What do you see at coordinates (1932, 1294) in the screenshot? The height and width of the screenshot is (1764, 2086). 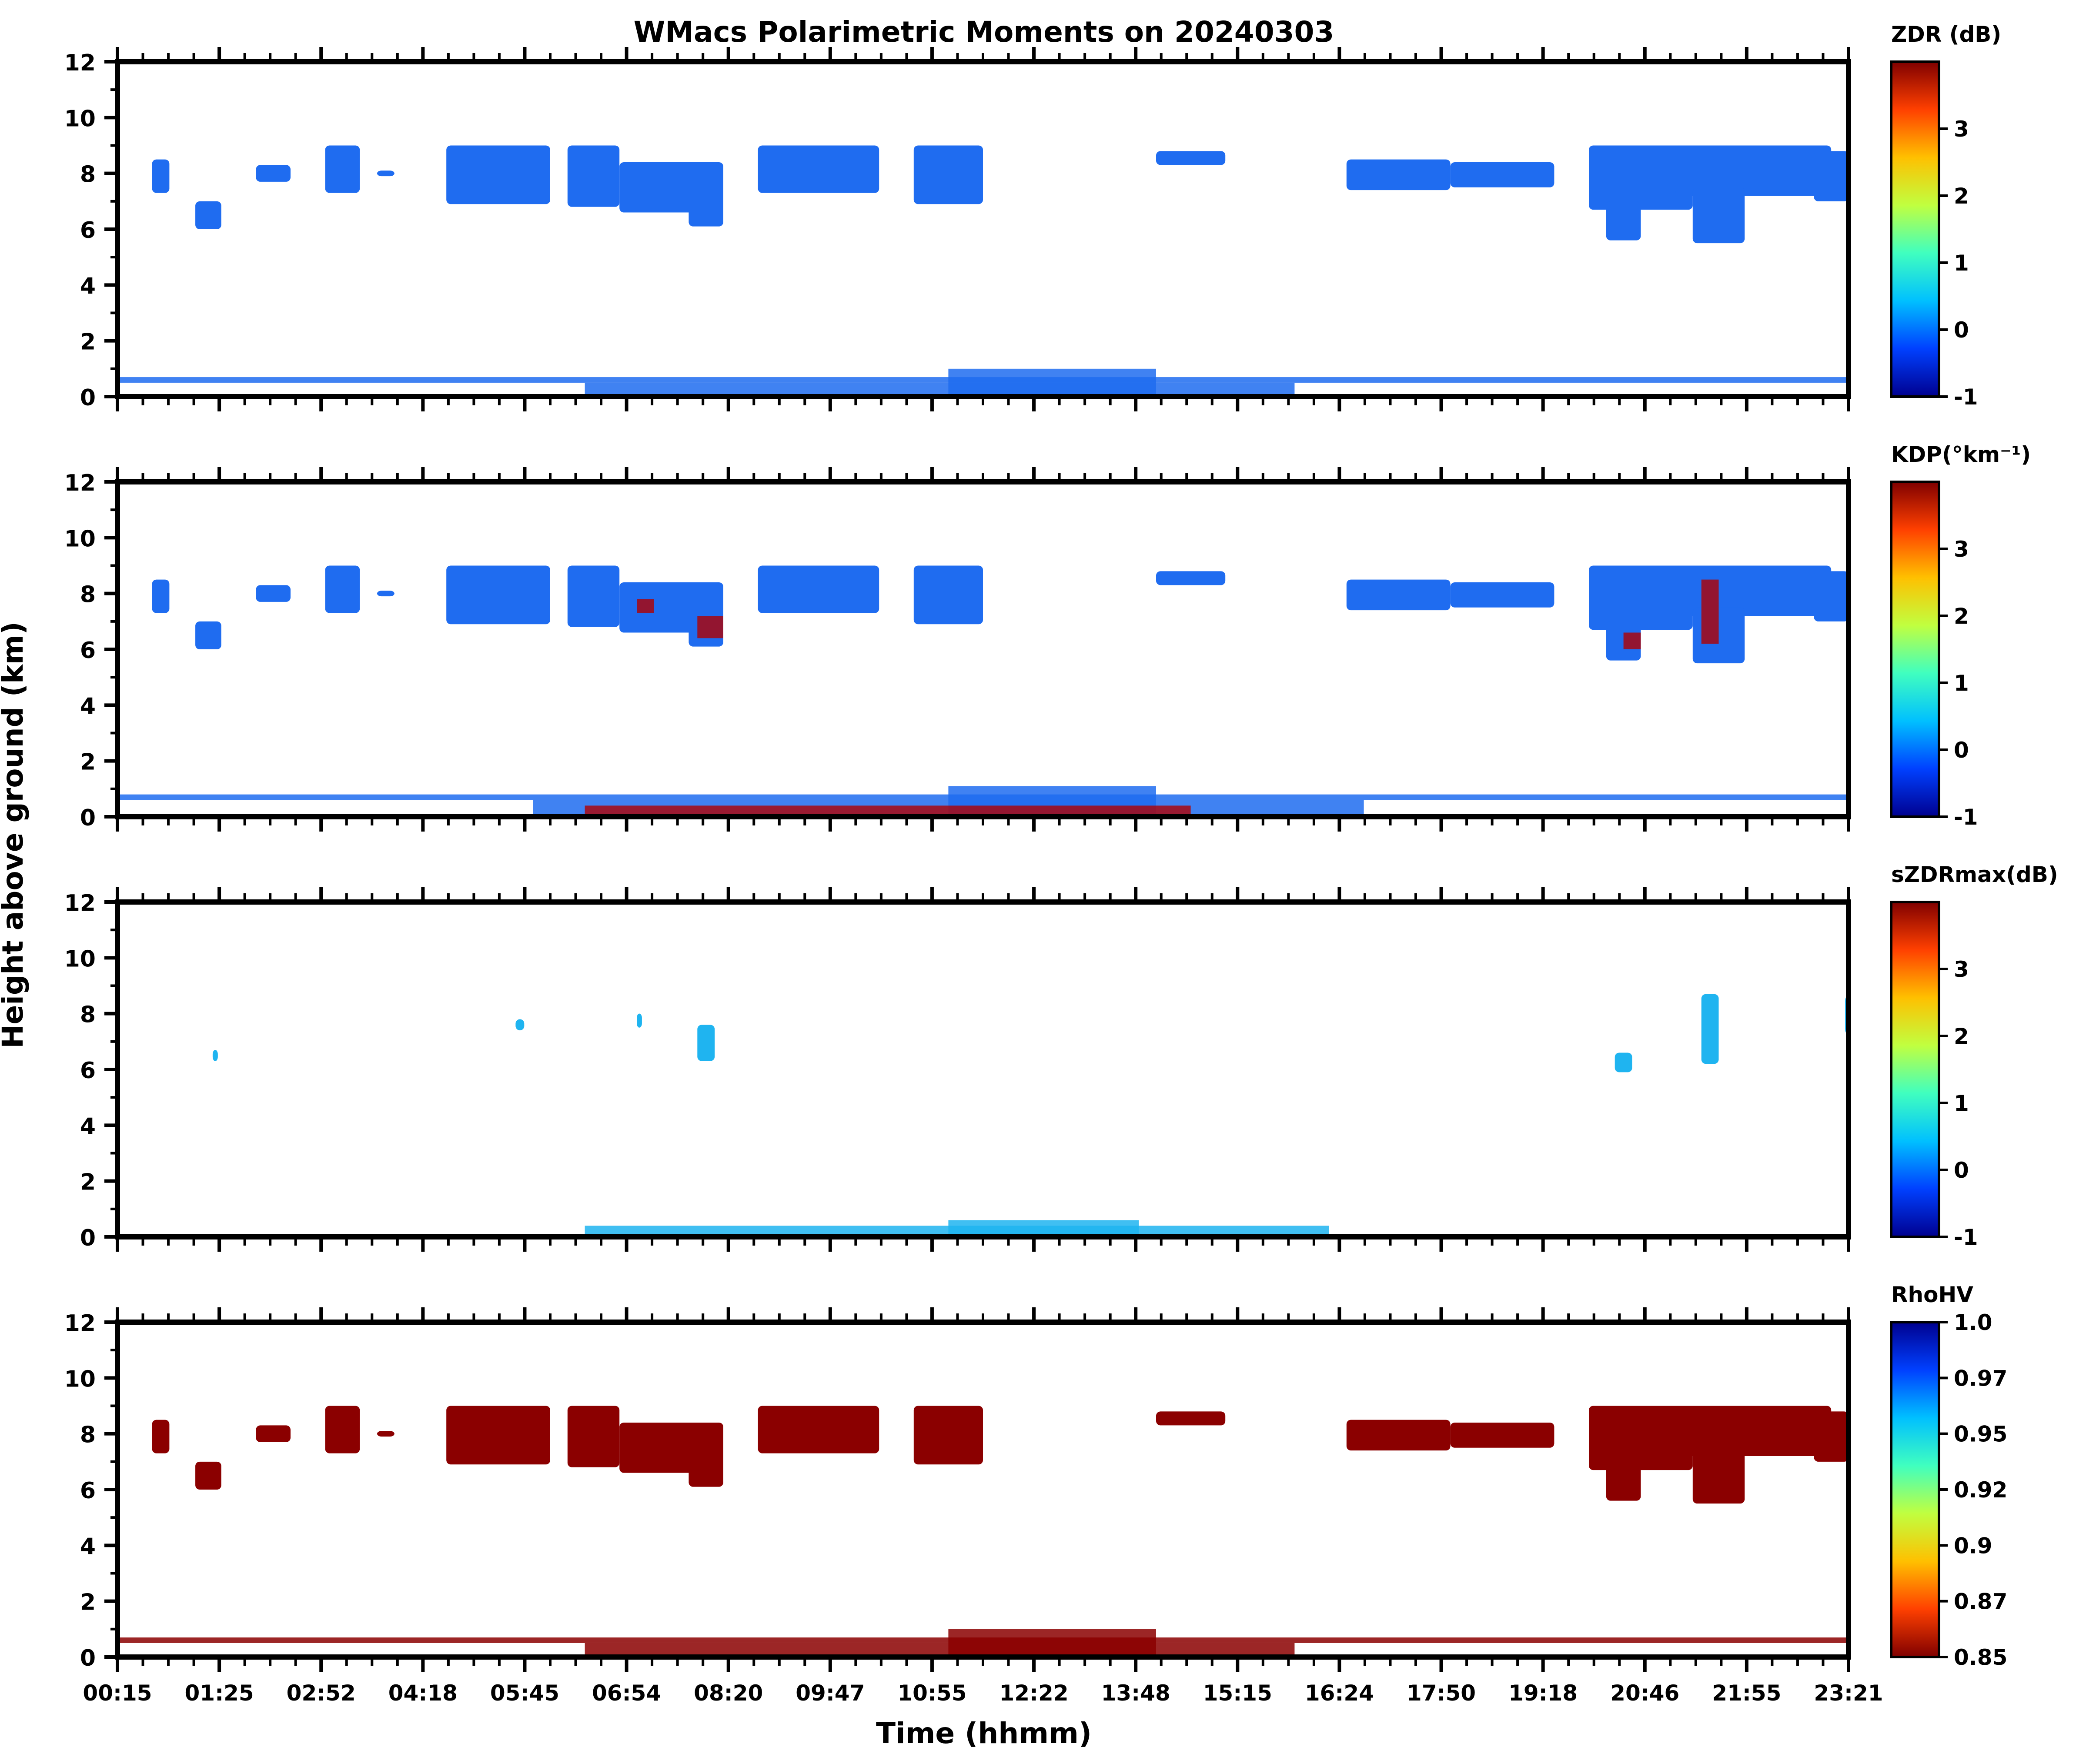 I see `colorbar-label: RhoHV` at bounding box center [1932, 1294].